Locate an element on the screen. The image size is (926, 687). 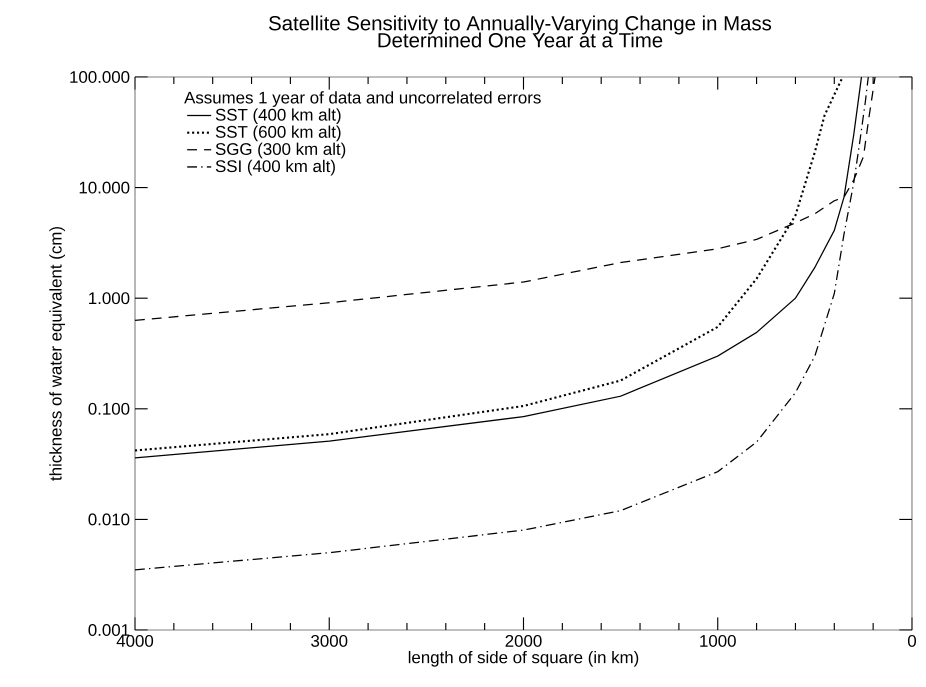
legend-title: Assumes 1 year of data and uncorrelated errors is located at coordinates (362, 99).